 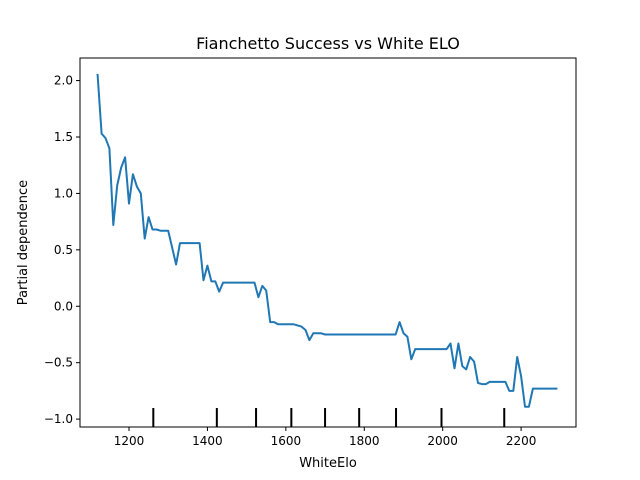 What do you see at coordinates (286, 441) in the screenshot?
I see `x-tick-label: 1600` at bounding box center [286, 441].